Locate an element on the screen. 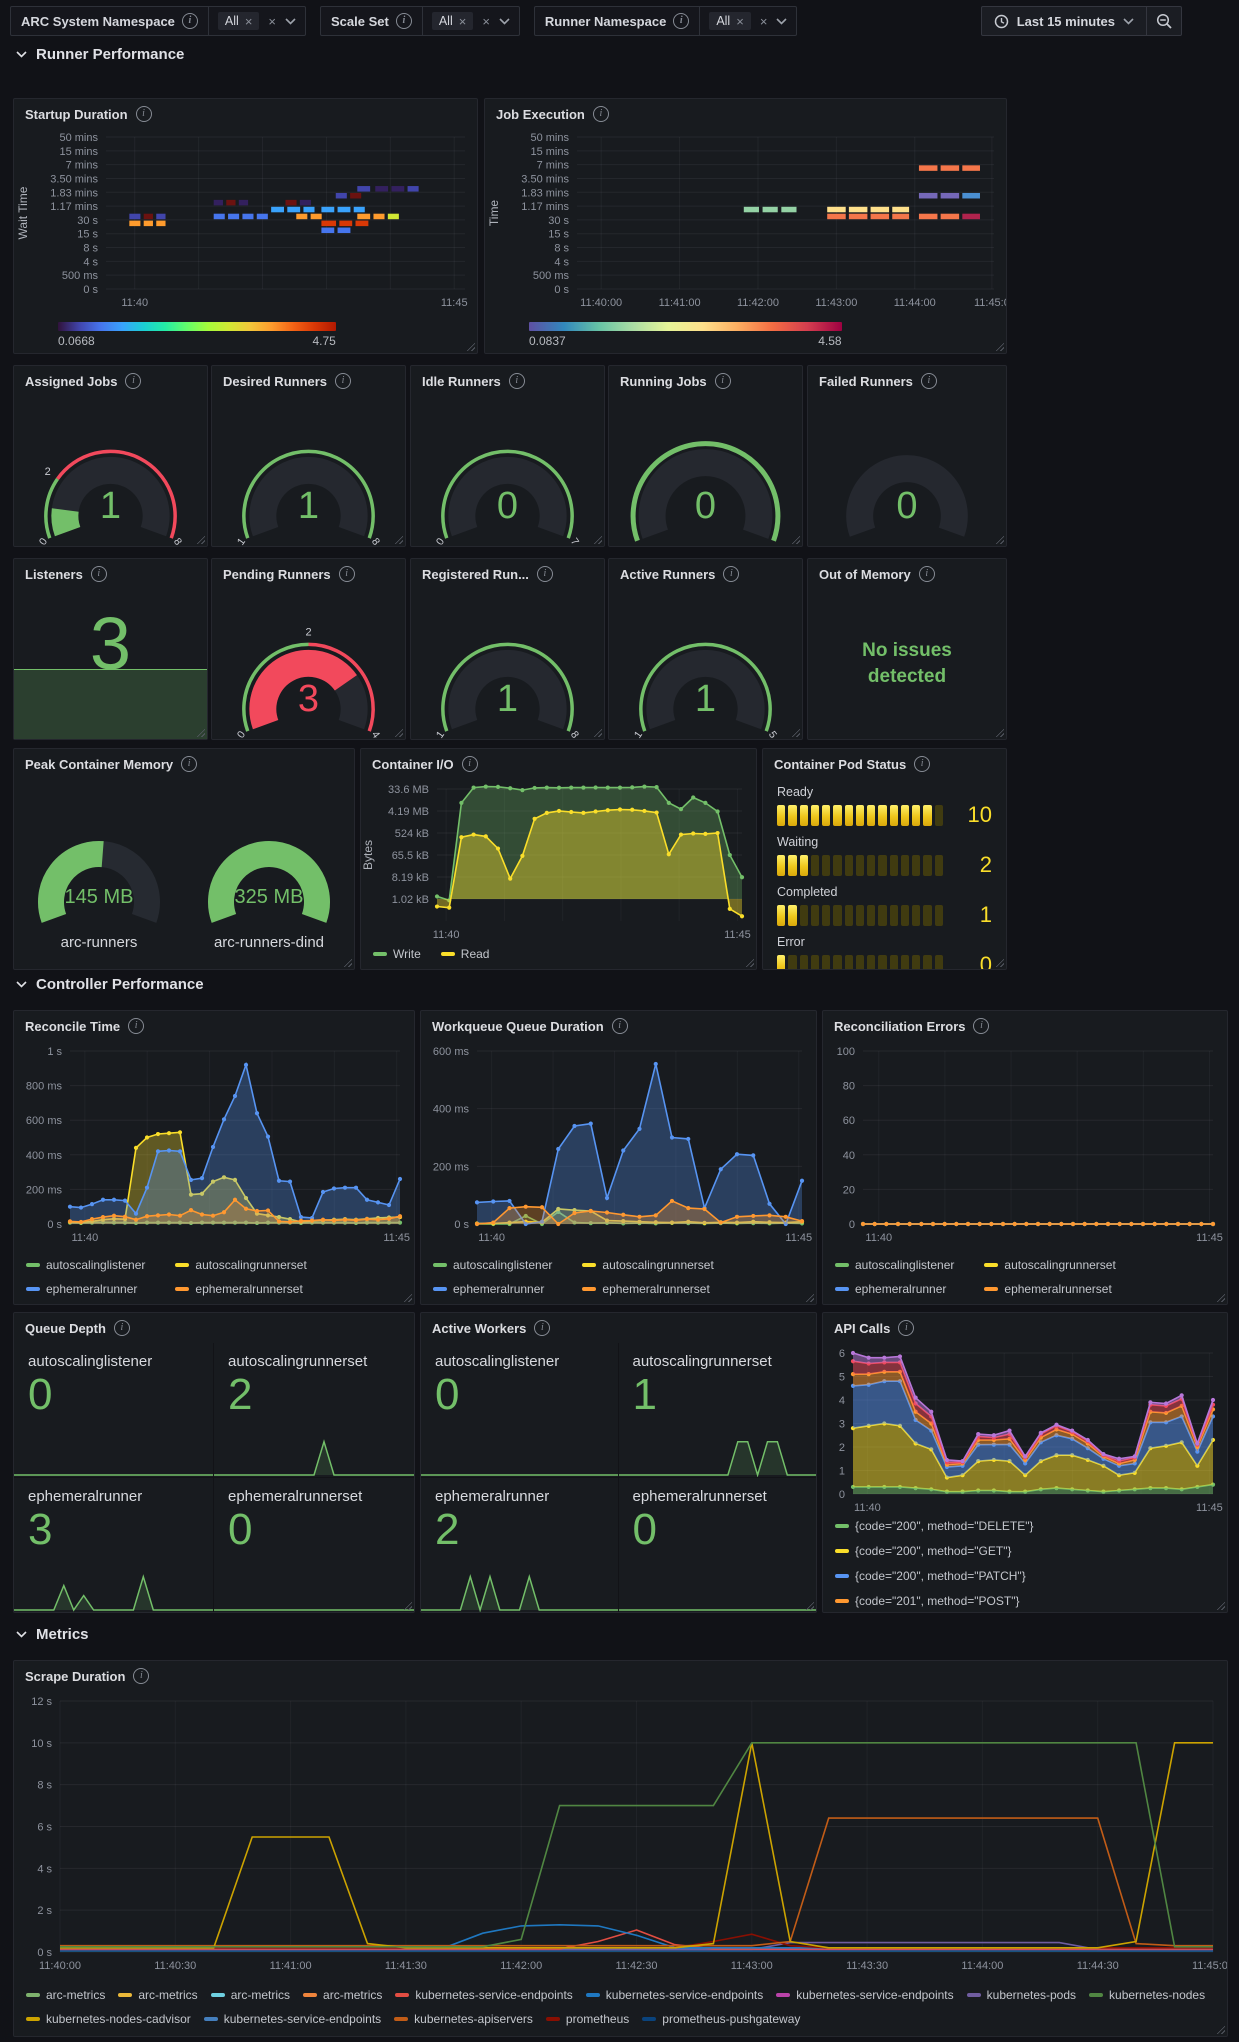  panel-header: Workqueue Queue Duration i is located at coordinates (618, 1026).